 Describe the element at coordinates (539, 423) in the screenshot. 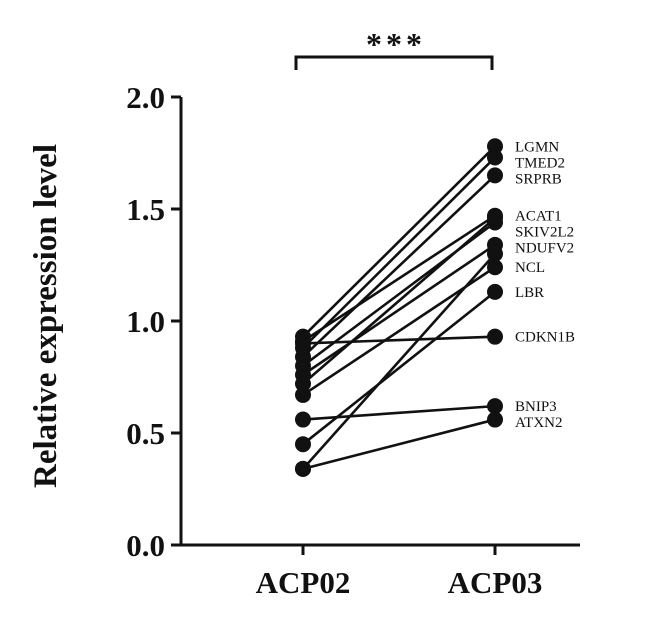

I see `series-label: ATXN2` at that location.